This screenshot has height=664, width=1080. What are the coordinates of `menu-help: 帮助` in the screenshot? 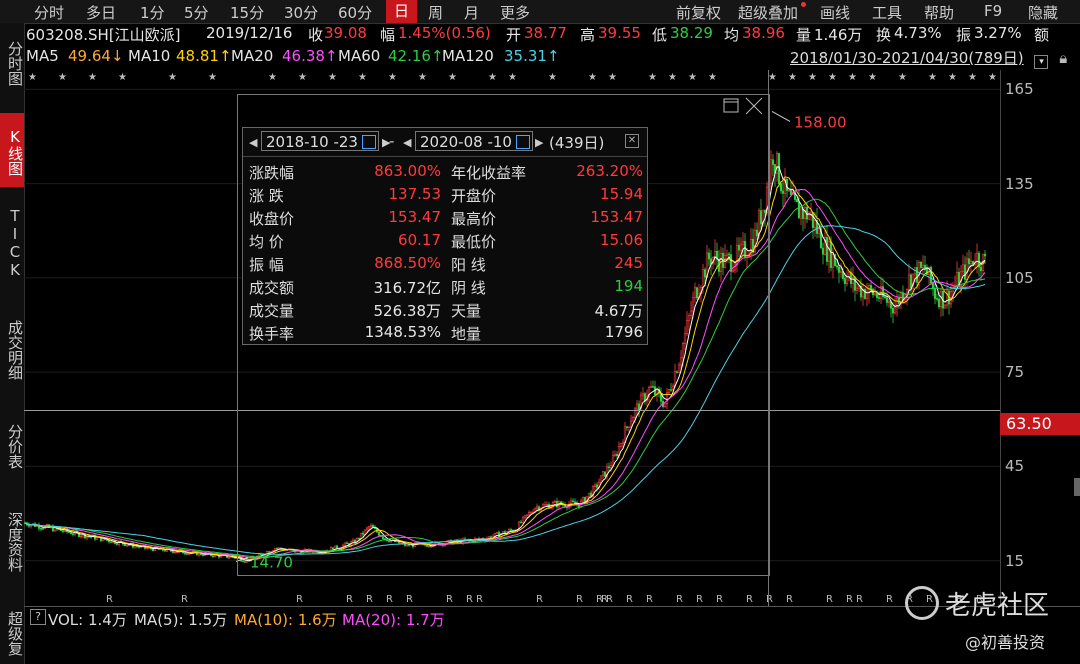 It's located at (939, 13).